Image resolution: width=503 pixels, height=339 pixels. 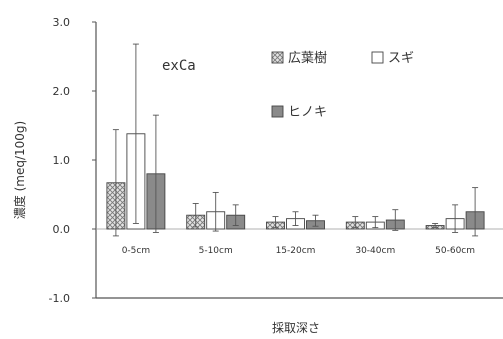 I want to click on y-tick-label: 1.0, so click(x=62, y=160).